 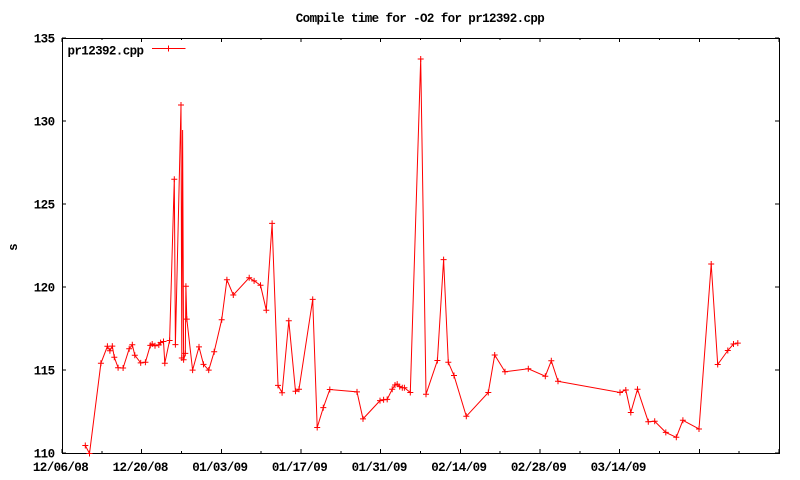 I want to click on svg-text: 130, so click(x=44, y=123).